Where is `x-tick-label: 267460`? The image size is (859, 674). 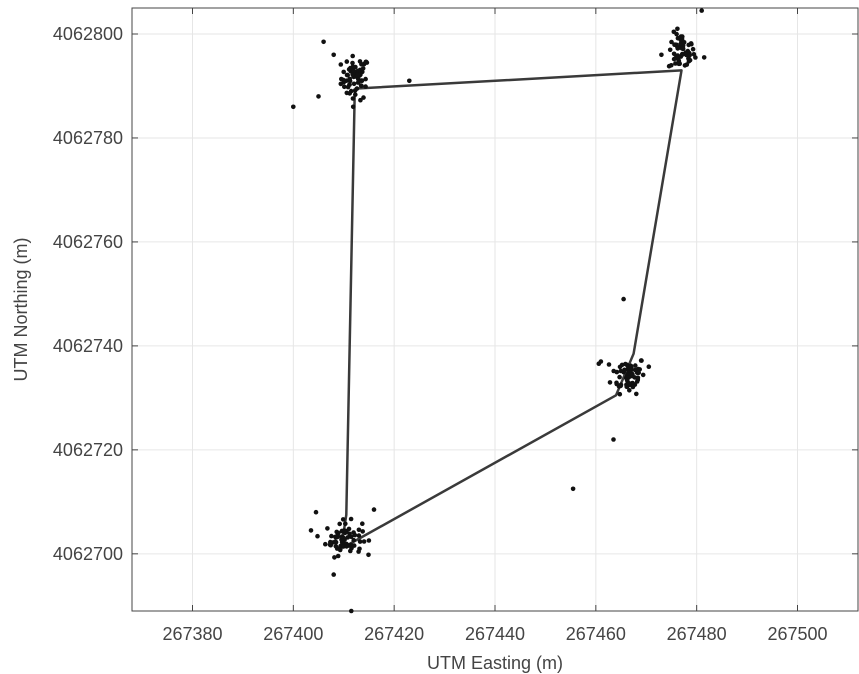 x-tick-label: 267460 is located at coordinates (596, 634).